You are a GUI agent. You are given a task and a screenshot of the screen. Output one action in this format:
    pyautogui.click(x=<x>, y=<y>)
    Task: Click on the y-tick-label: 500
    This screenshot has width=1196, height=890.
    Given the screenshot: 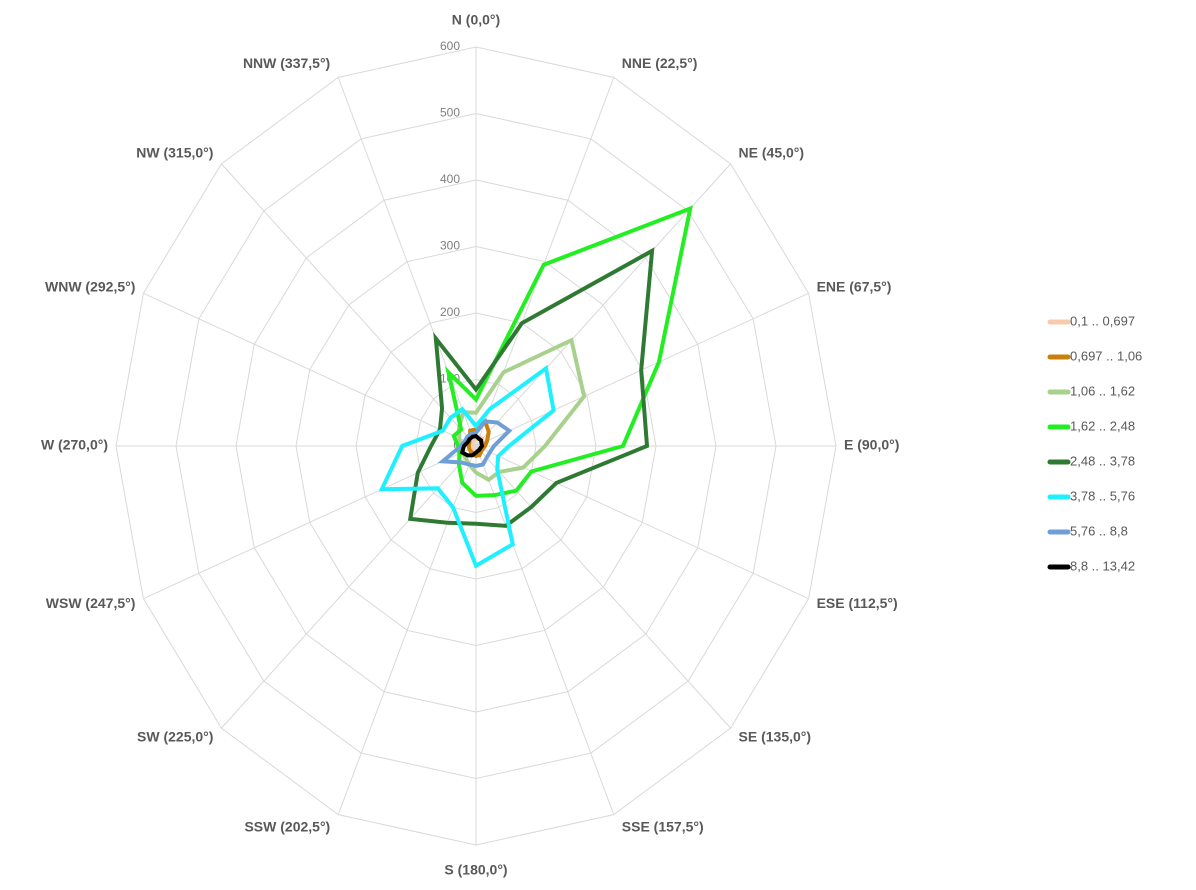 What is the action you would take?
    pyautogui.click(x=450, y=113)
    